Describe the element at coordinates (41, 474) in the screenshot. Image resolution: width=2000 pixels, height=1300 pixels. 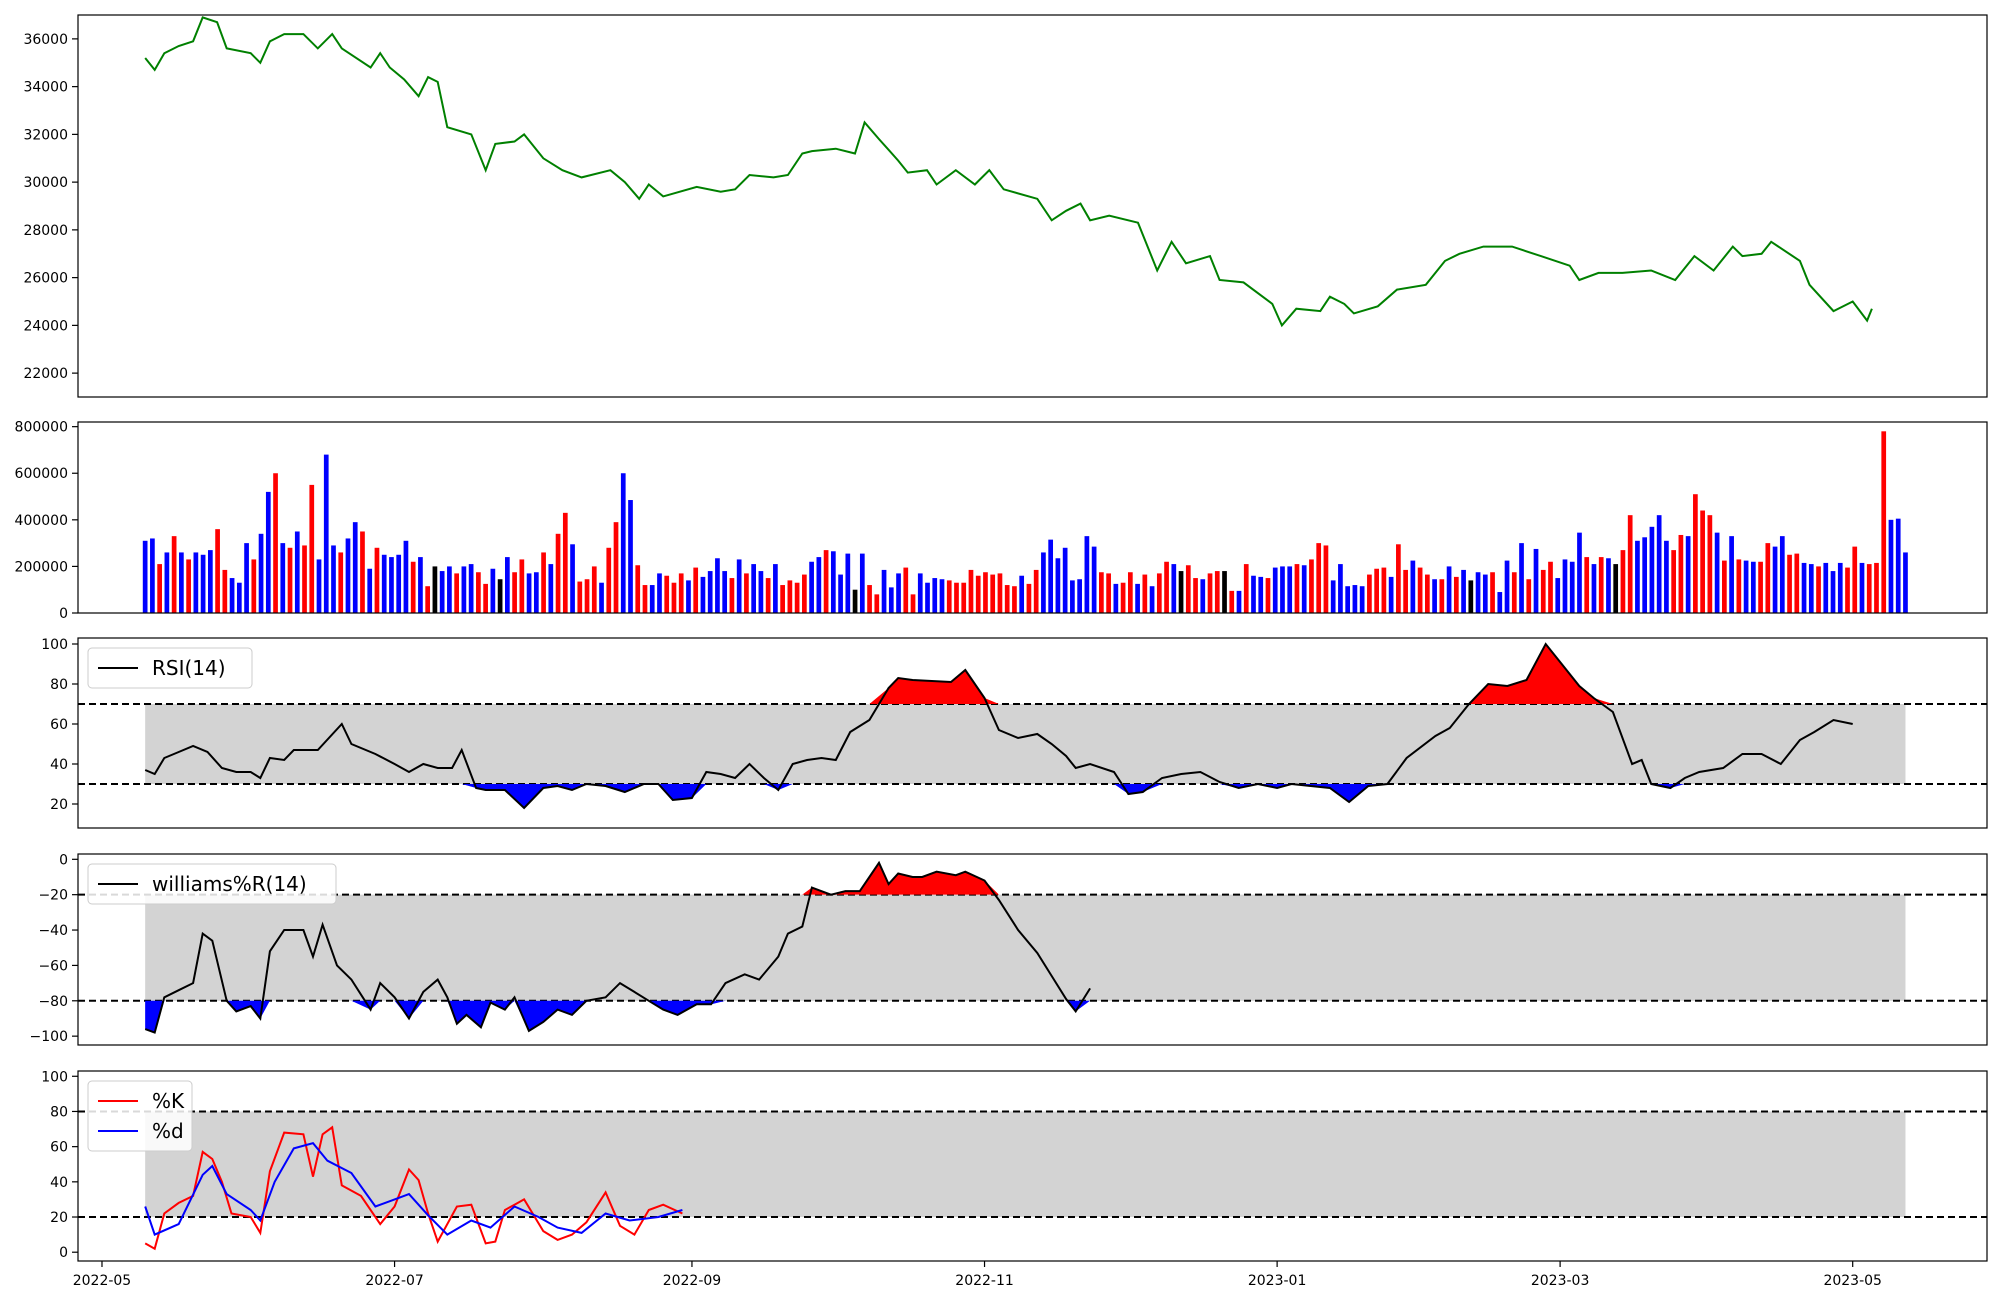
I see `y-tick-label: 600000` at that location.